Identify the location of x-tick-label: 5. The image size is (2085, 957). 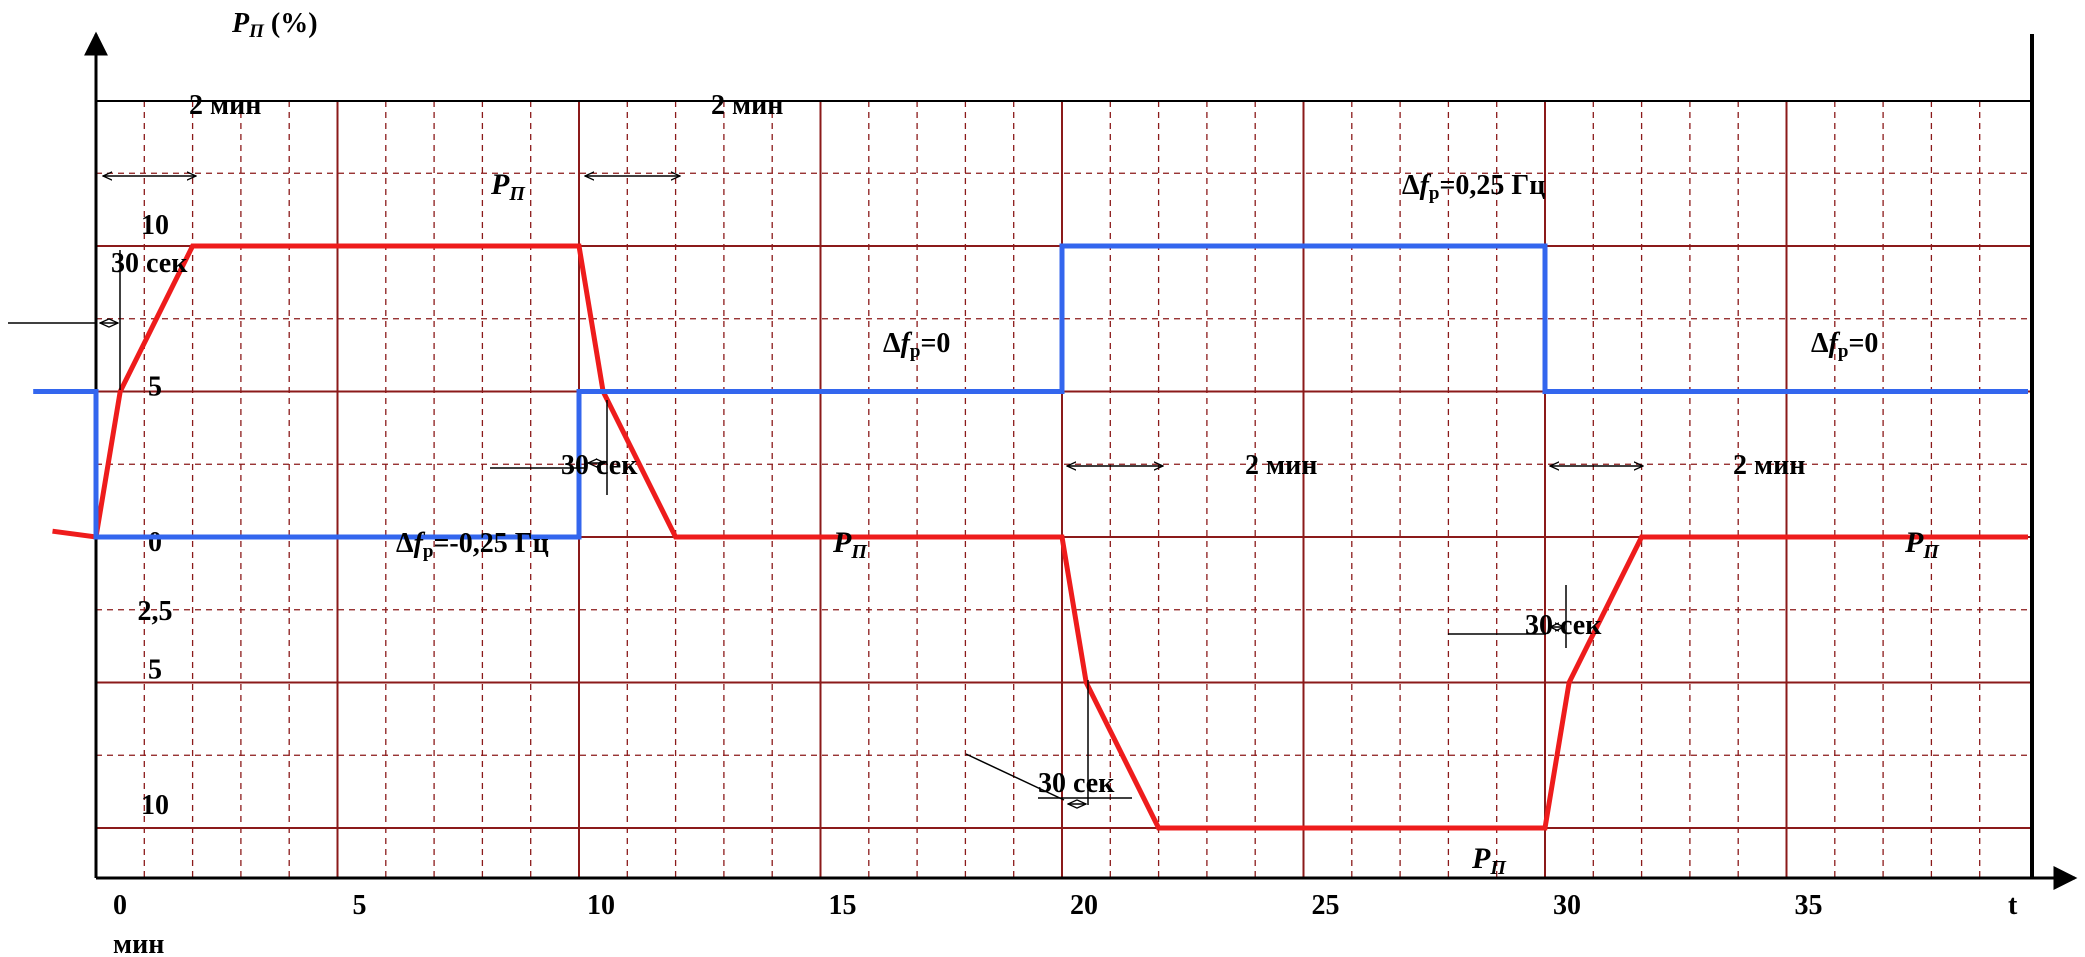
(360, 905).